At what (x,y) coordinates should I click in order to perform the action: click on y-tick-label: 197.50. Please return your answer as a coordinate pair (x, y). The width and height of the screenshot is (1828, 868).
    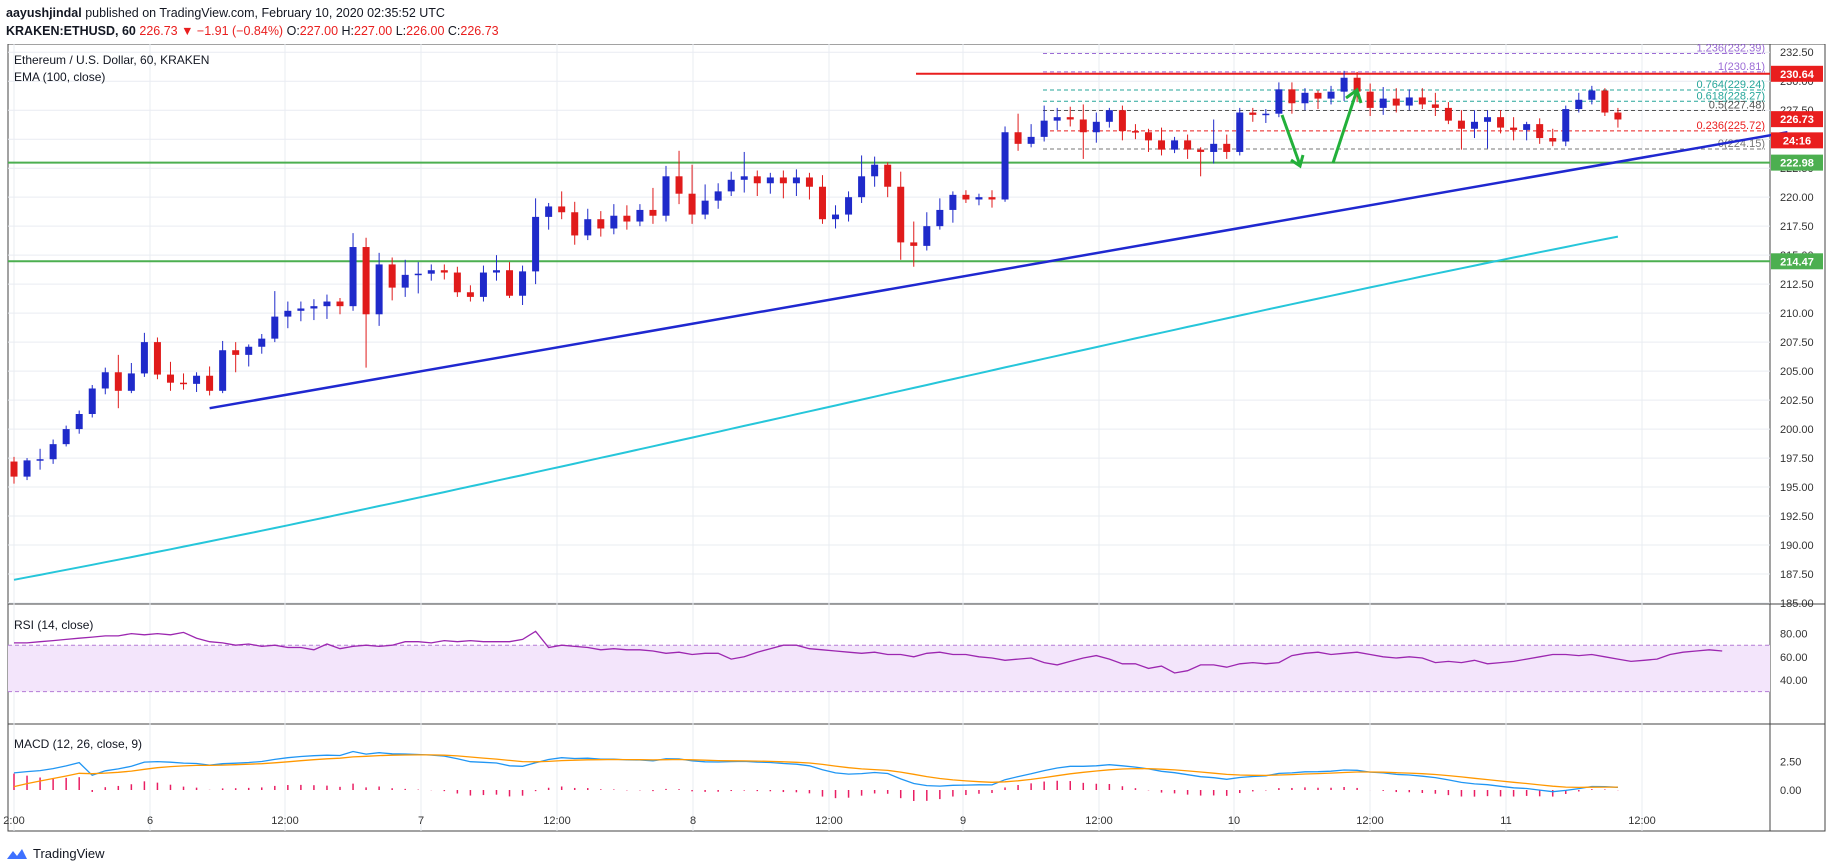
    Looking at the image, I should click on (1797, 459).